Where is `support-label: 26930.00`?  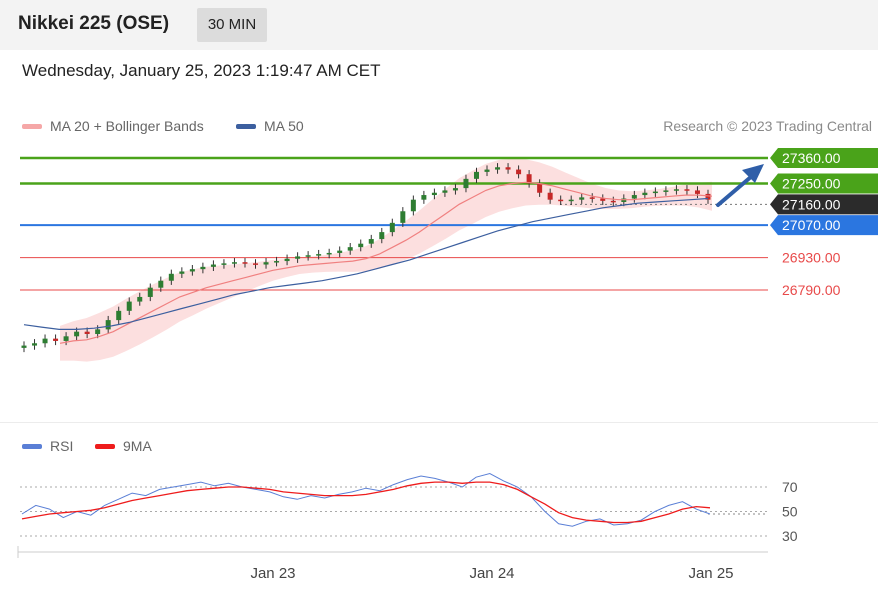 support-label: 26930.00 is located at coordinates (811, 258).